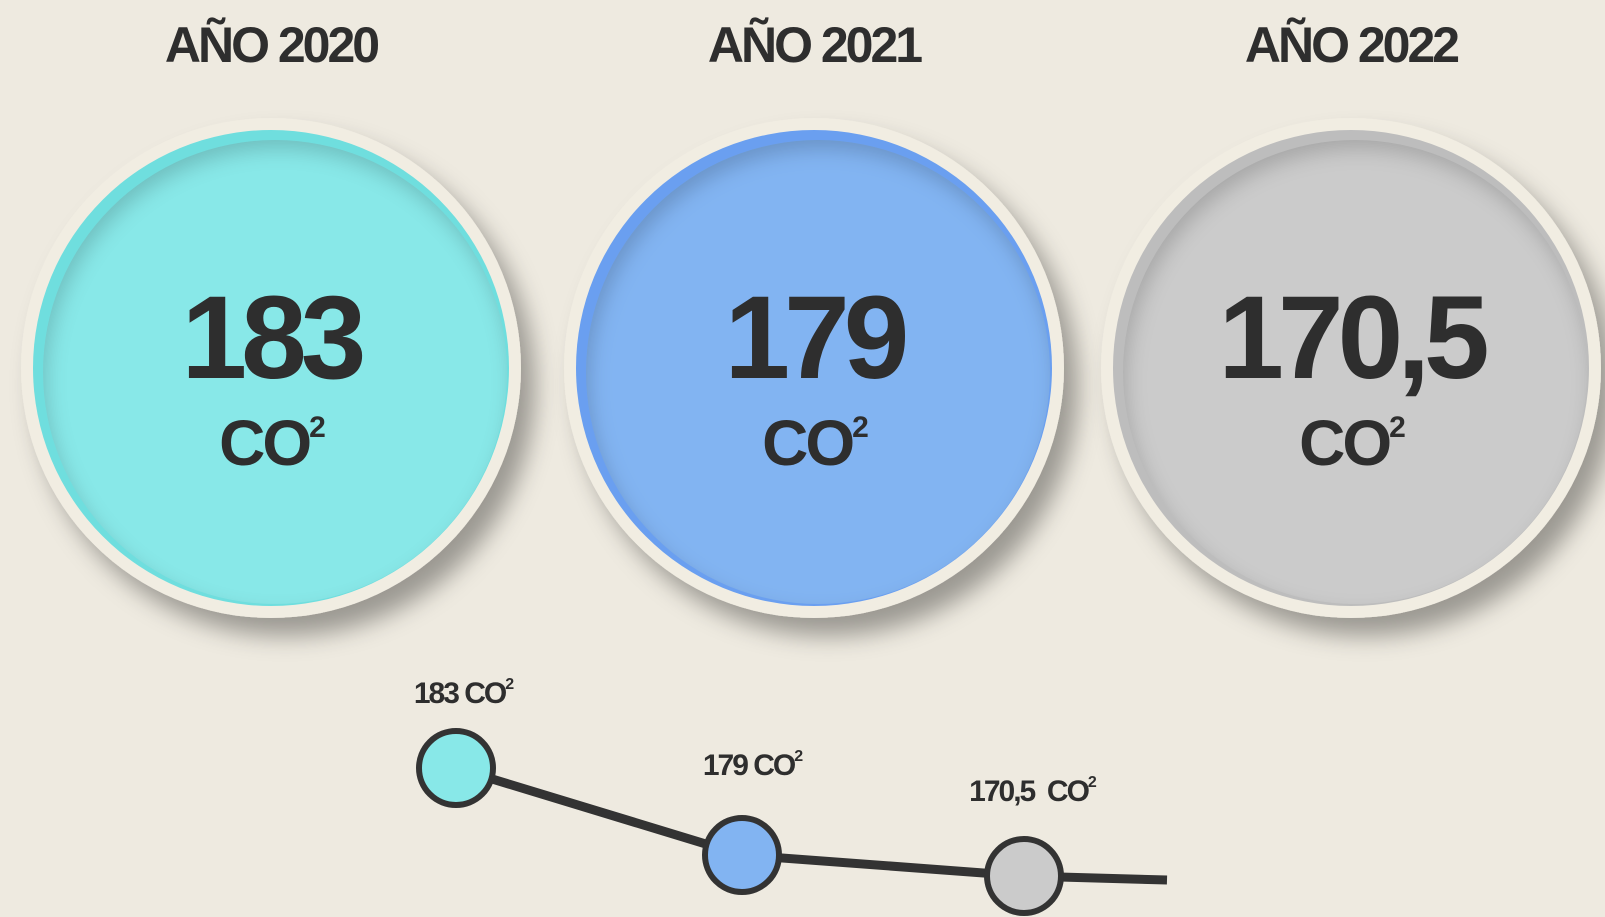 Image resolution: width=1605 pixels, height=917 pixels. What do you see at coordinates (1029, 791) in the screenshot?
I see `label-text: 170,5 CO` at bounding box center [1029, 791].